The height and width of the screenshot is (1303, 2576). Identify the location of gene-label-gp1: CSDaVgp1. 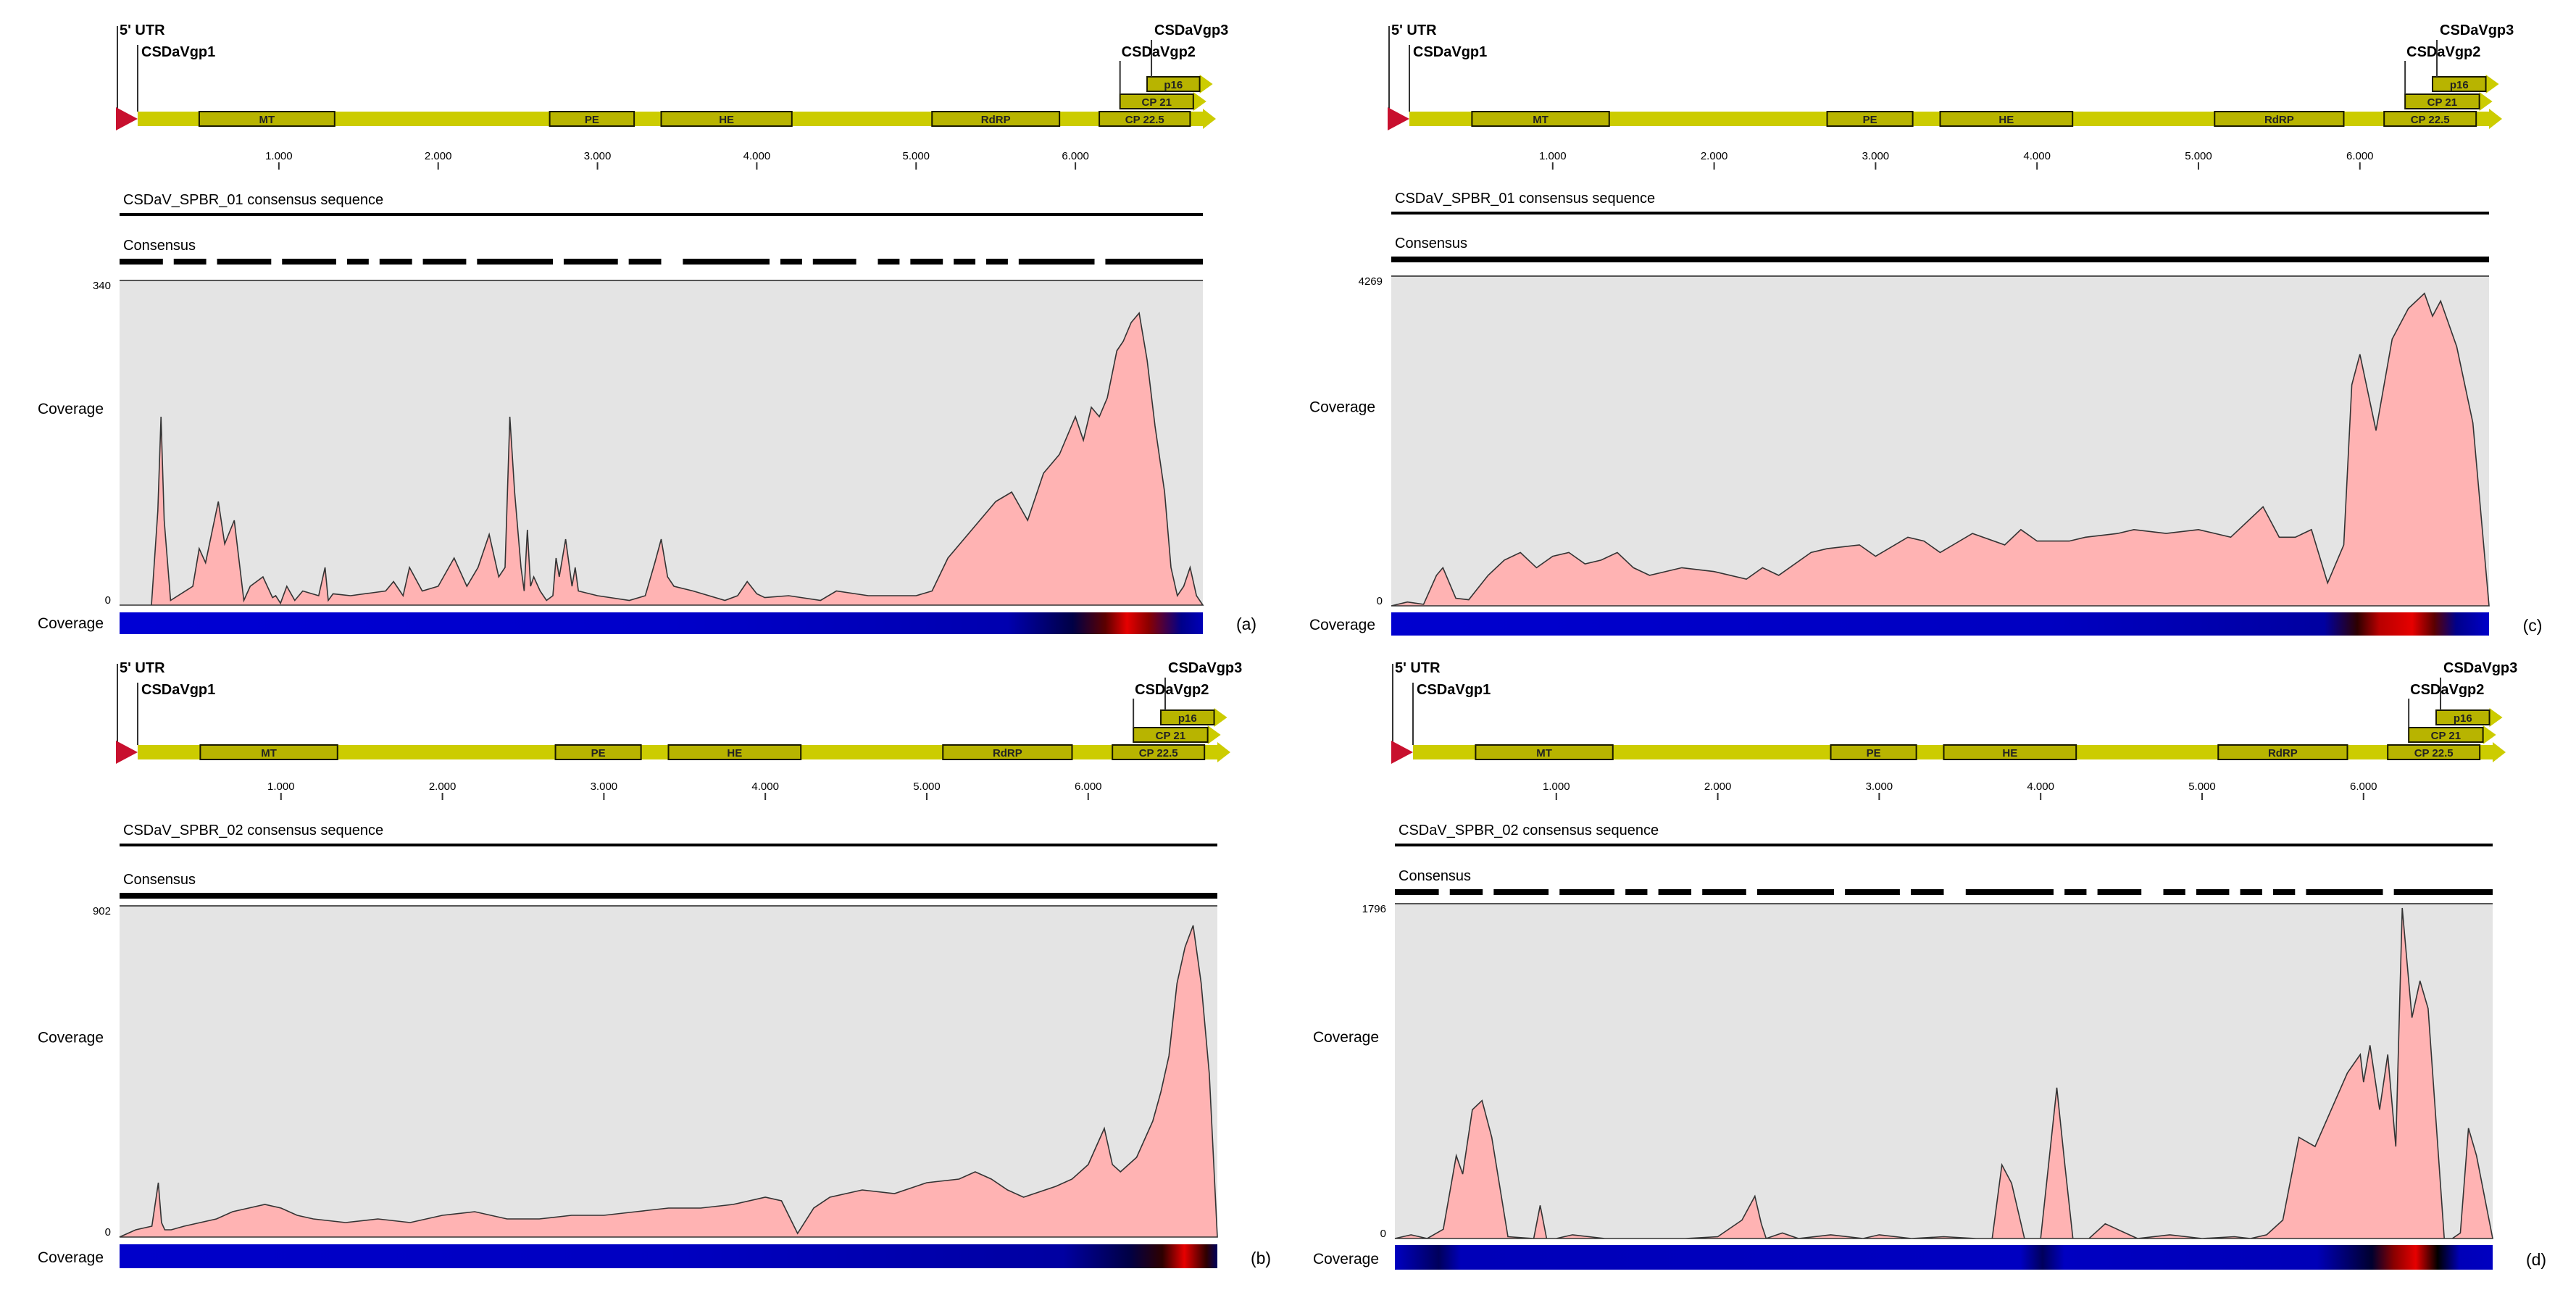
(1454, 690).